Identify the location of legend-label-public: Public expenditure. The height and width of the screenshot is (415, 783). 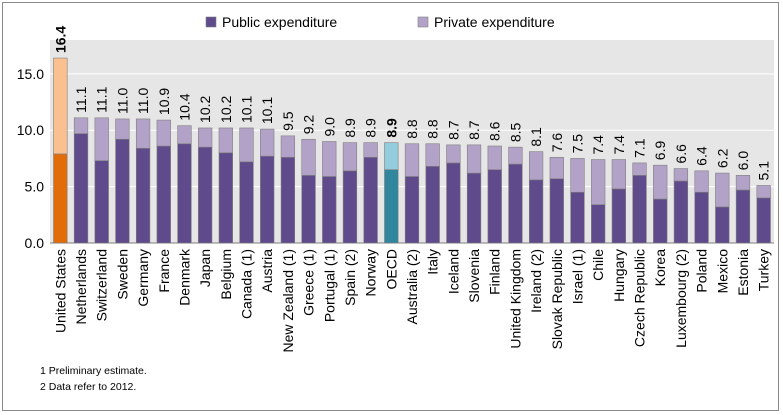
(279, 22).